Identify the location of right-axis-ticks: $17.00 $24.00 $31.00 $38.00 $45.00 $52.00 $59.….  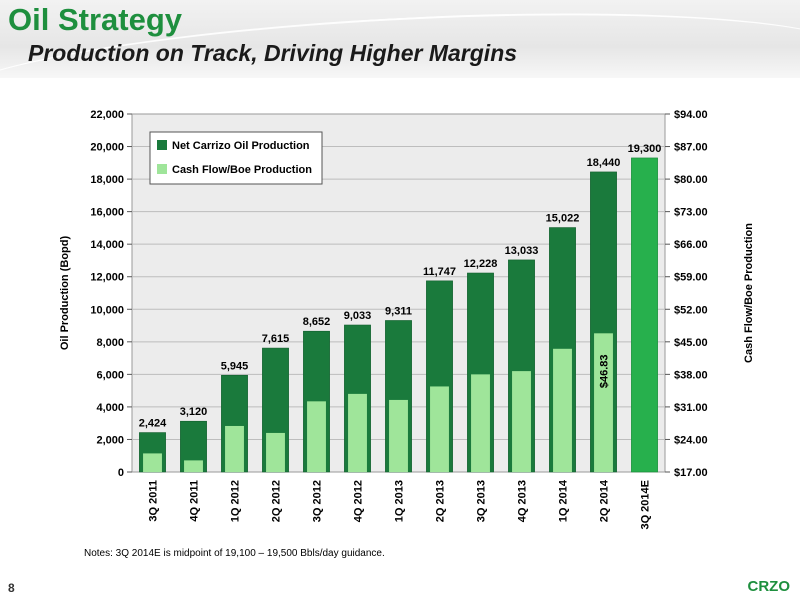
(686, 294).